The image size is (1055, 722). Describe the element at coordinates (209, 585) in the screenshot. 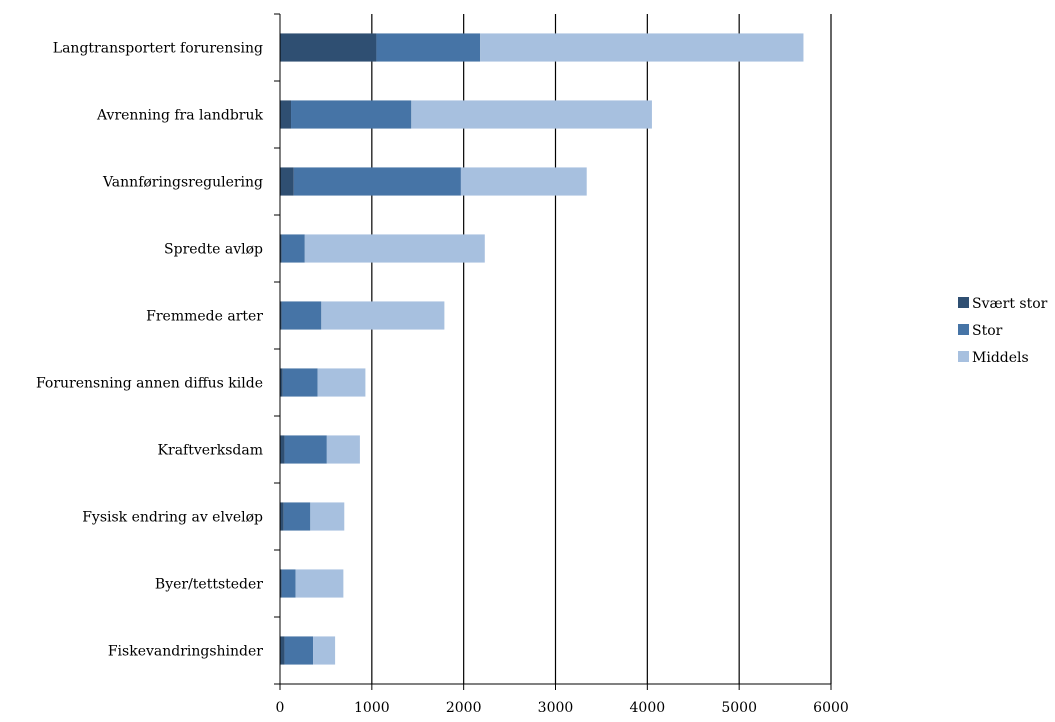

I see `category-label-8: Byer/tettsteder` at that location.